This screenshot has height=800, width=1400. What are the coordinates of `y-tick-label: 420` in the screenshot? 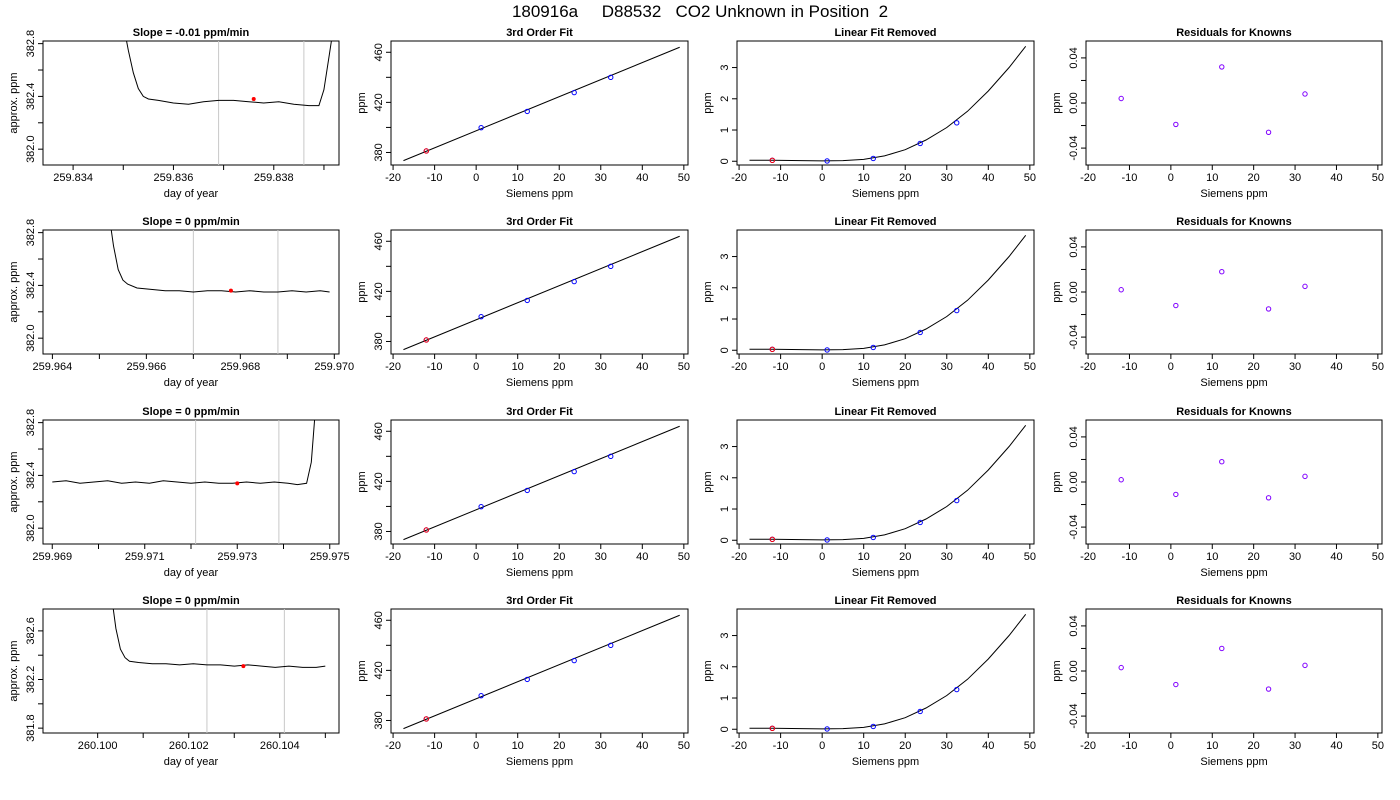 It's located at (379, 291).